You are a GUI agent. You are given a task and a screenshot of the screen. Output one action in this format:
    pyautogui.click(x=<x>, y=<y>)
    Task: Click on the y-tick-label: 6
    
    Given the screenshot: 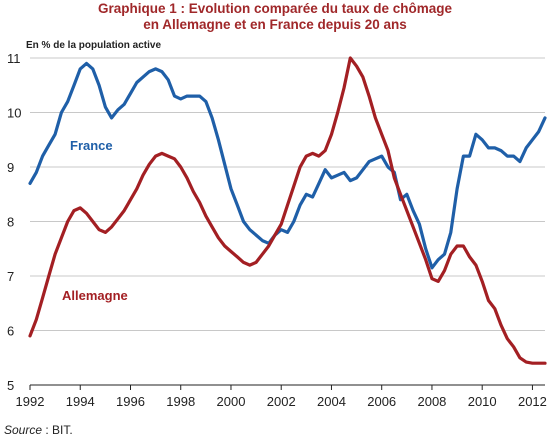 What is the action you would take?
    pyautogui.click(x=10, y=331)
    